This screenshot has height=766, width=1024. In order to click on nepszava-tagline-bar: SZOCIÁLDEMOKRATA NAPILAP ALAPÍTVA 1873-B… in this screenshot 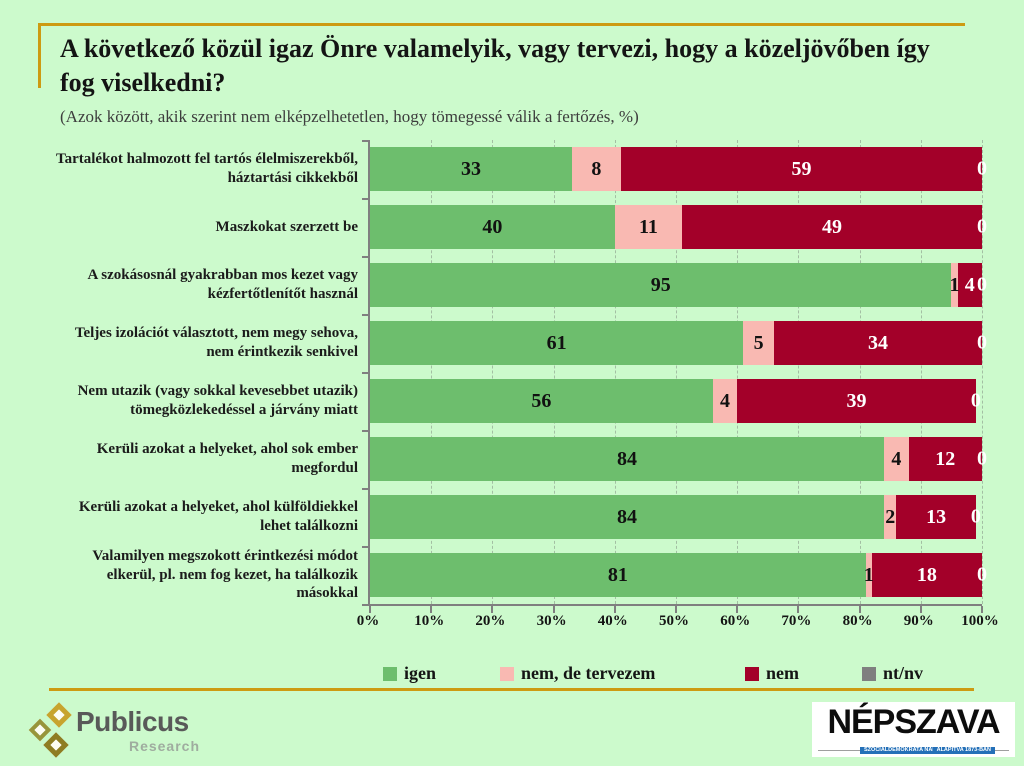, I will do `click(913, 750)`.